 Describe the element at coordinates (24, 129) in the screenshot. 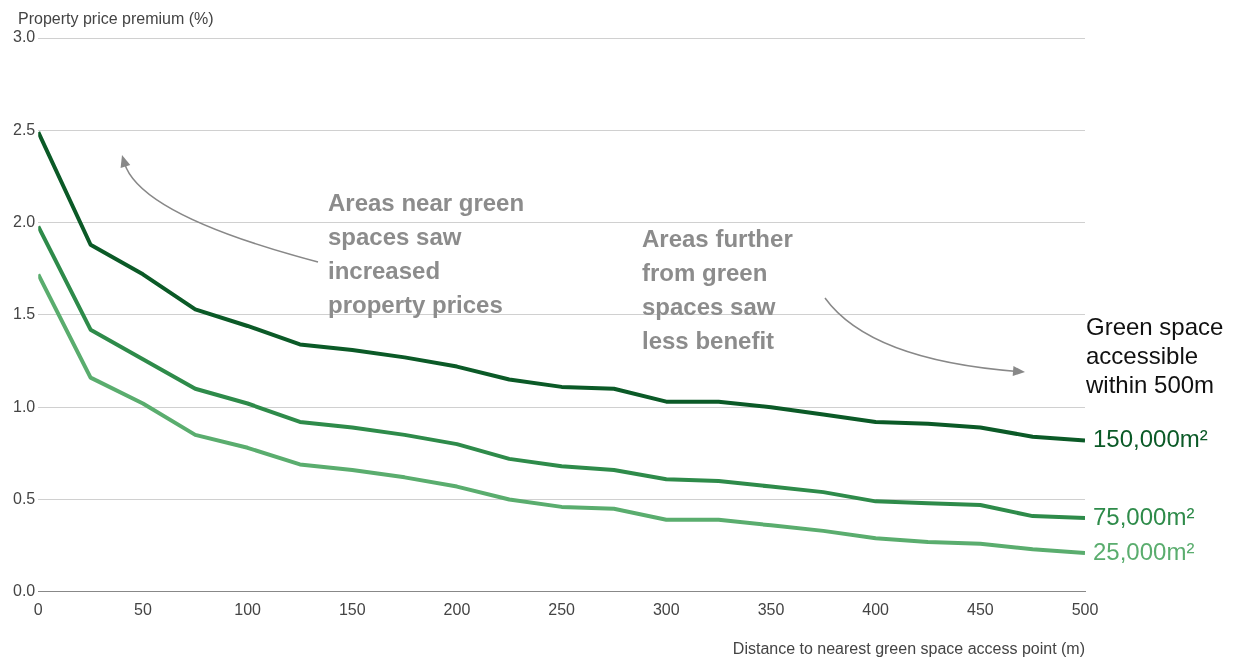

I see `y-tick-label: 2.5` at that location.